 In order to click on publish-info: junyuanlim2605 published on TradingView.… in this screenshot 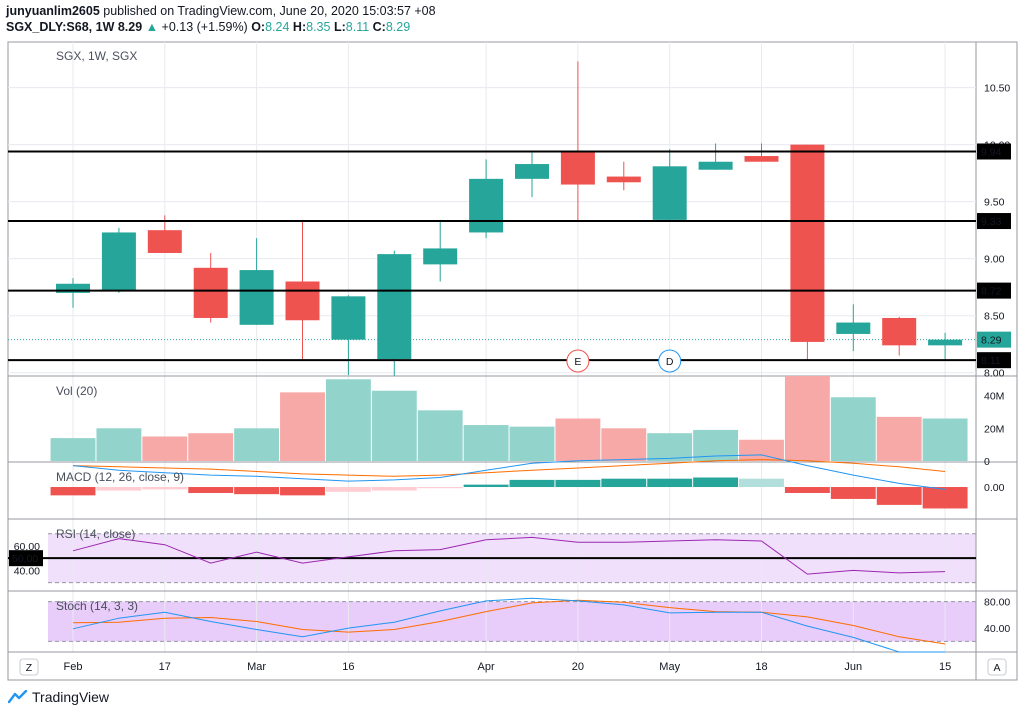, I will do `click(511, 11)`.